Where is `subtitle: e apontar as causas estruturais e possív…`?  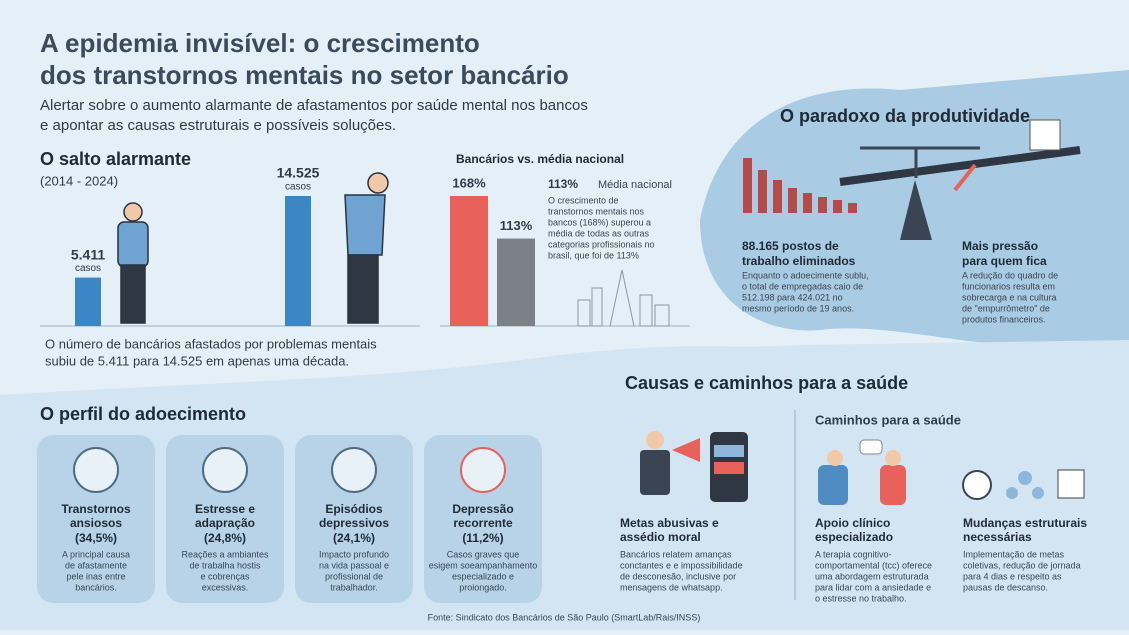
subtitle: e apontar as causas estruturais e possív… is located at coordinates (218, 125).